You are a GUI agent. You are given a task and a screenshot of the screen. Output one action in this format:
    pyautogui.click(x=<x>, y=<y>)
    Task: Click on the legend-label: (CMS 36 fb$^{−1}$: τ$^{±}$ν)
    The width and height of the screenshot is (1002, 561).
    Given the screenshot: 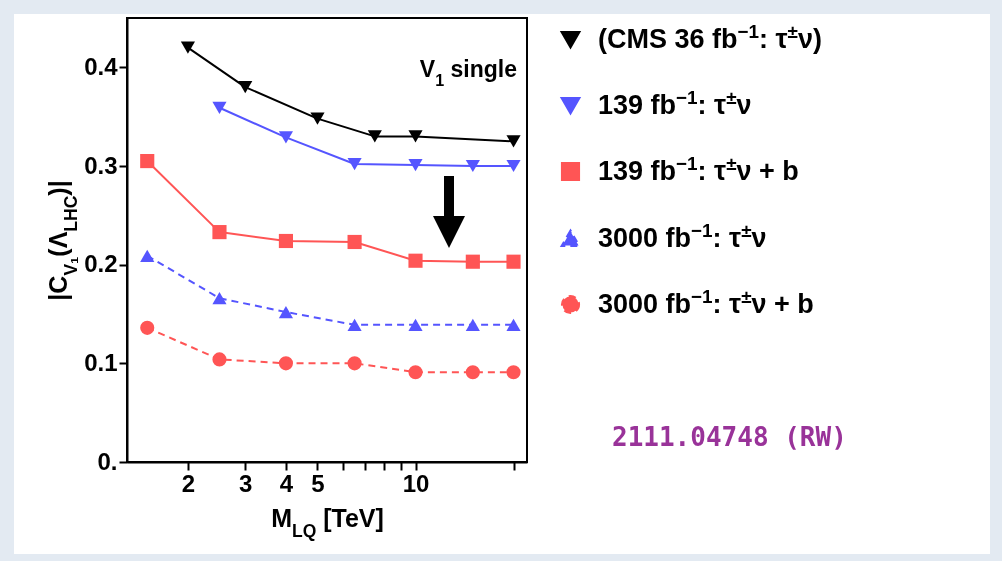 What is the action you would take?
    pyautogui.click(x=710, y=37)
    